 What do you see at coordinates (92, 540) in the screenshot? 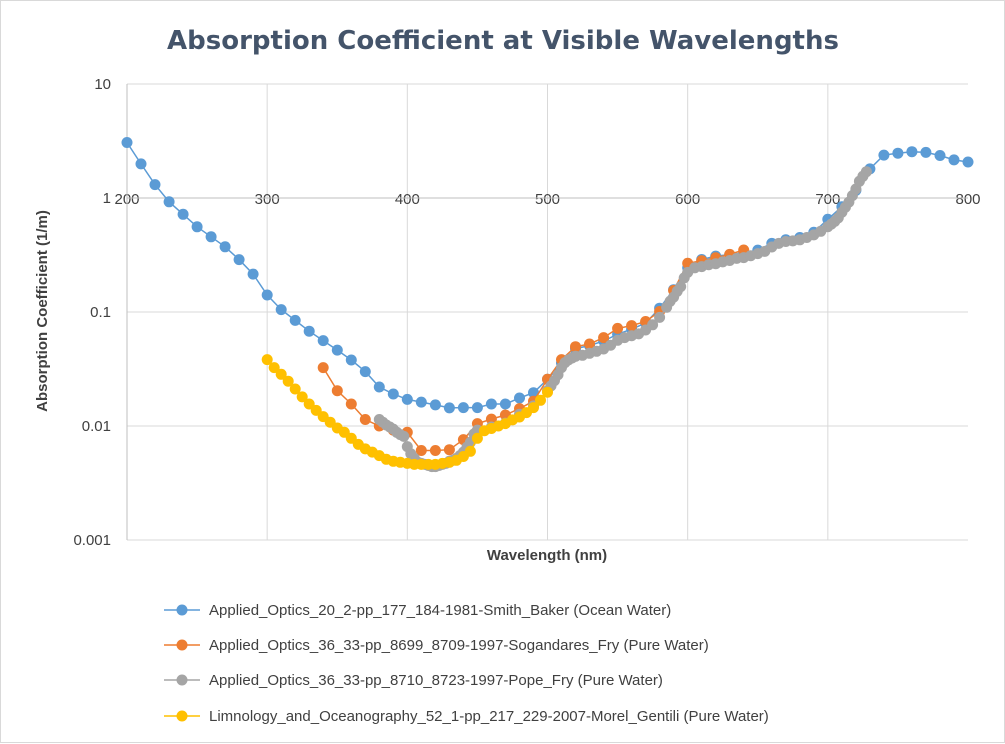
I see `y-tick-label: 0.001` at bounding box center [92, 540].